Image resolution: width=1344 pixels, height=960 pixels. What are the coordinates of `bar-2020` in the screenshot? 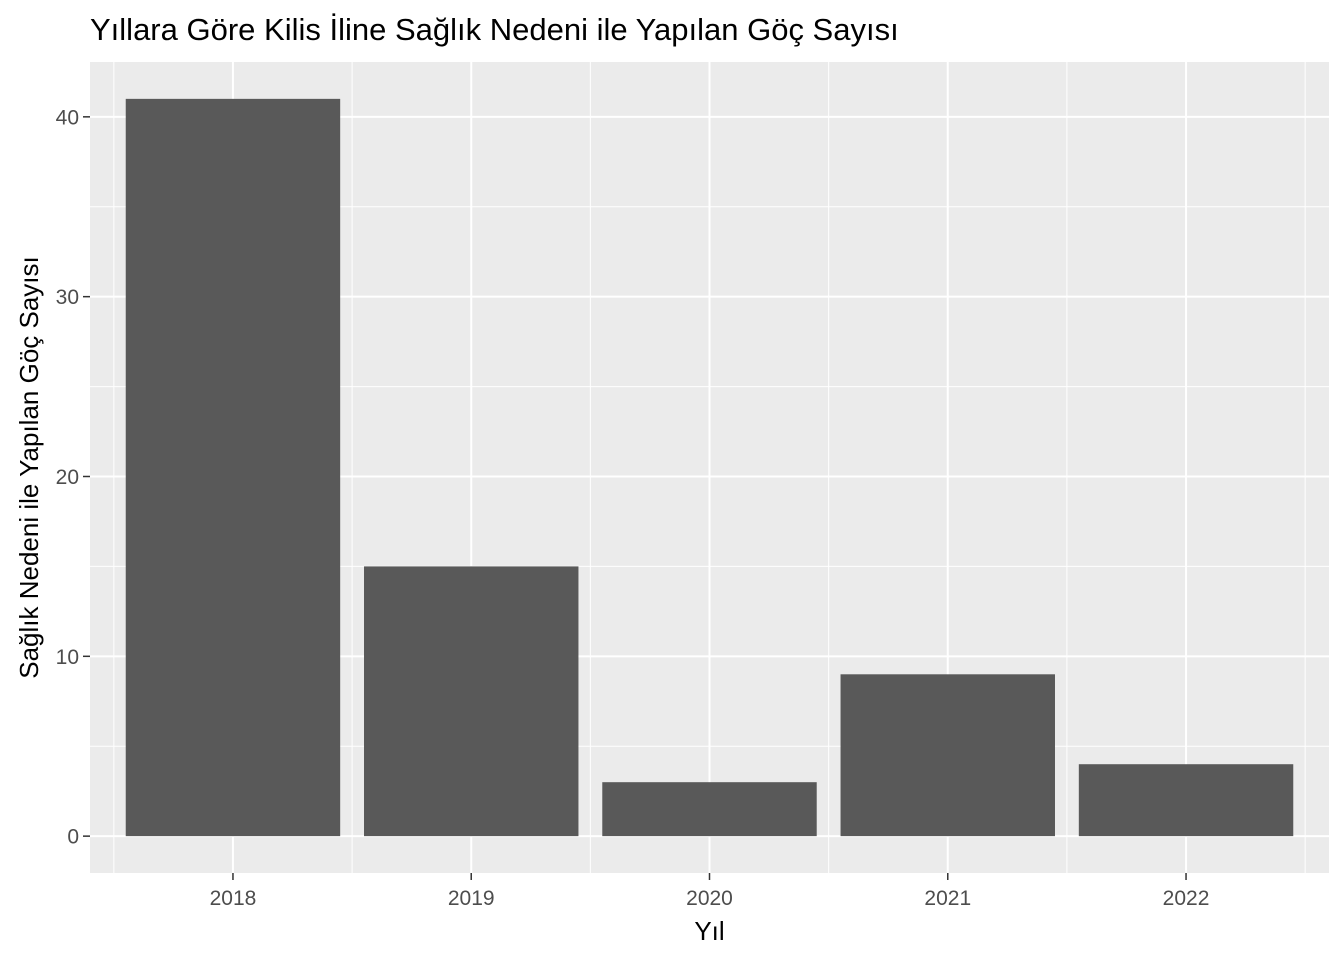 It's located at (709, 809).